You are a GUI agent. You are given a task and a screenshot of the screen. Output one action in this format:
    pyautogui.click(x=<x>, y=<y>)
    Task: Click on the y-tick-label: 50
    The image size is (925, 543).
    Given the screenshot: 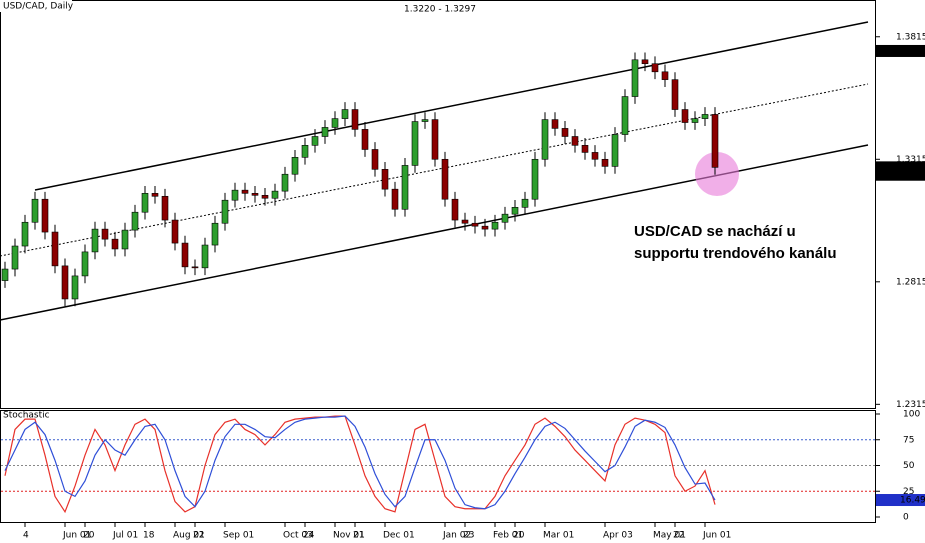 What is the action you would take?
    pyautogui.click(x=909, y=466)
    